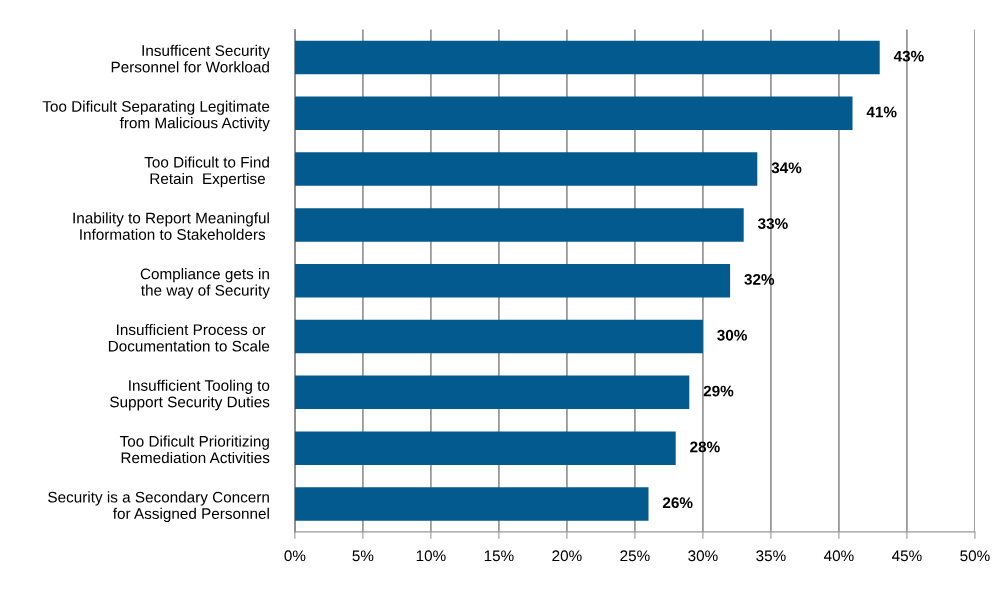  I want to click on x-tick-label: 15%, so click(499, 556).